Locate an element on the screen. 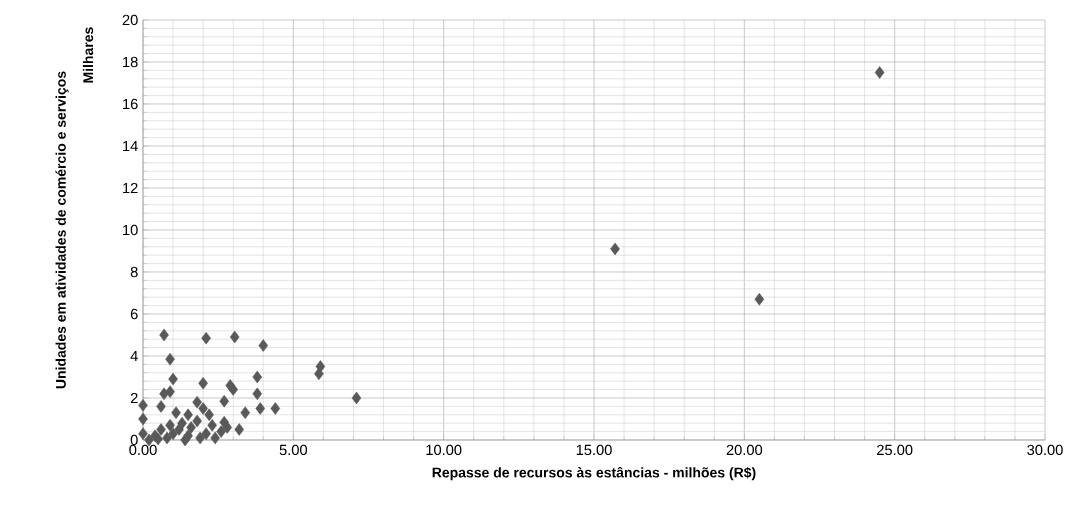 This screenshot has height=530, width=1070. y-tick-label: 20 is located at coordinates (130, 20).